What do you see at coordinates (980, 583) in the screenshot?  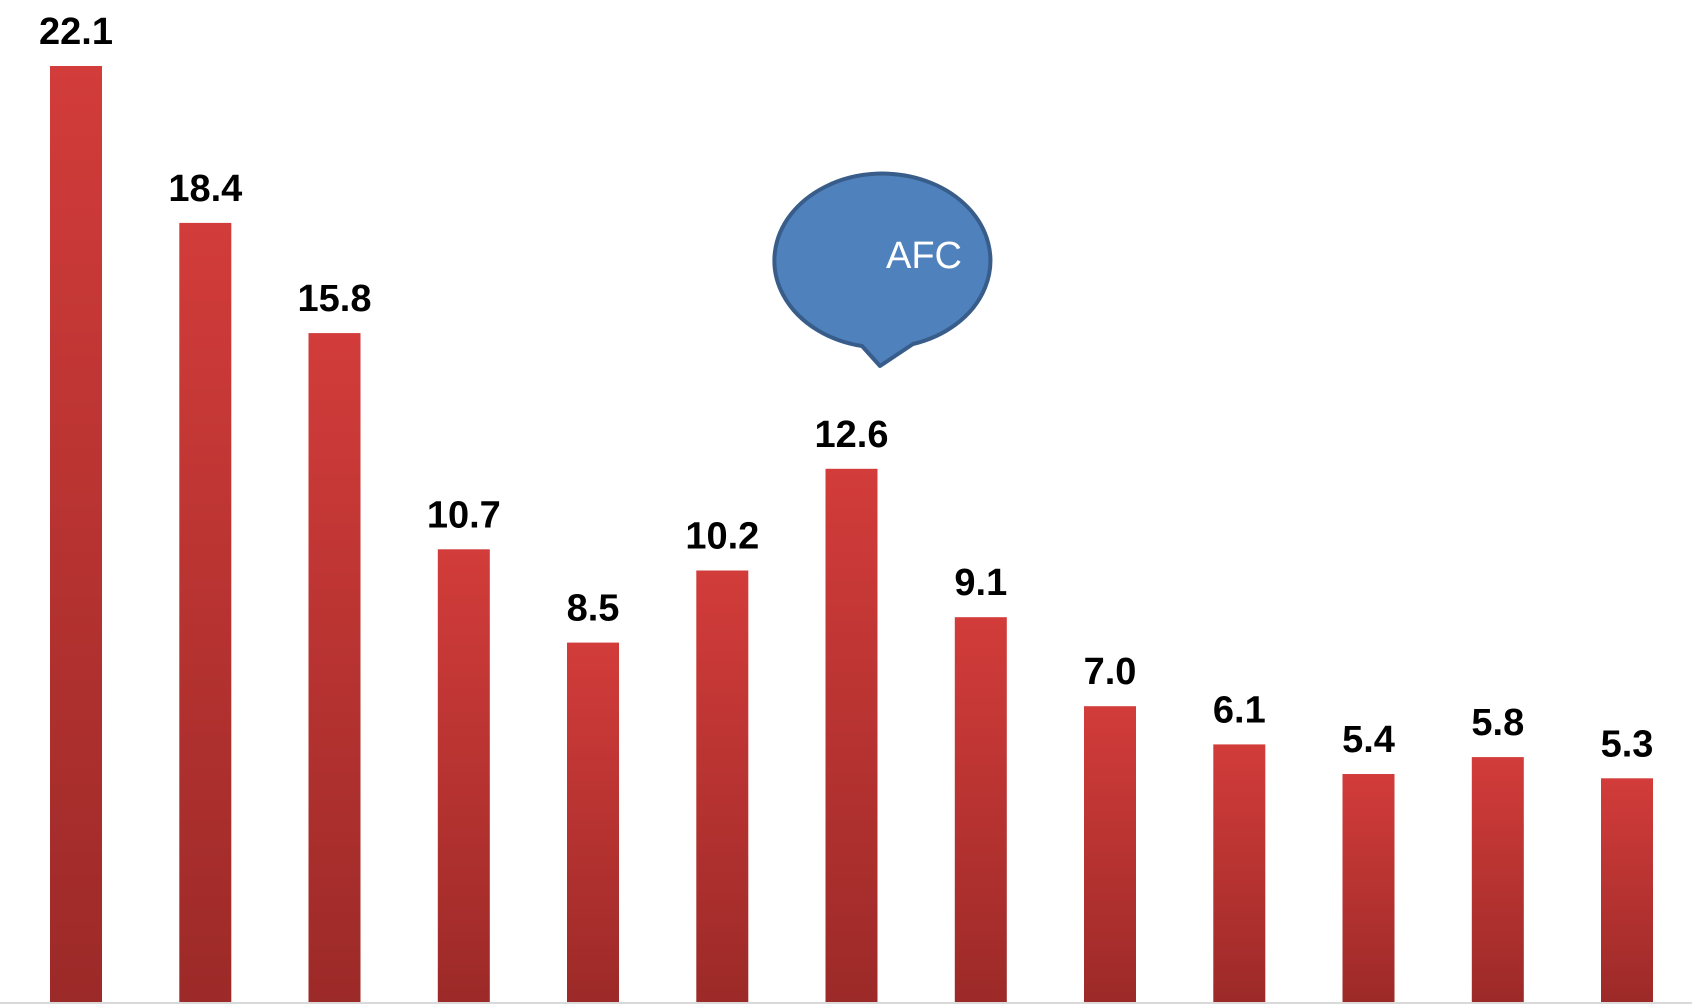 I see `data-label-8: 9.1` at bounding box center [980, 583].